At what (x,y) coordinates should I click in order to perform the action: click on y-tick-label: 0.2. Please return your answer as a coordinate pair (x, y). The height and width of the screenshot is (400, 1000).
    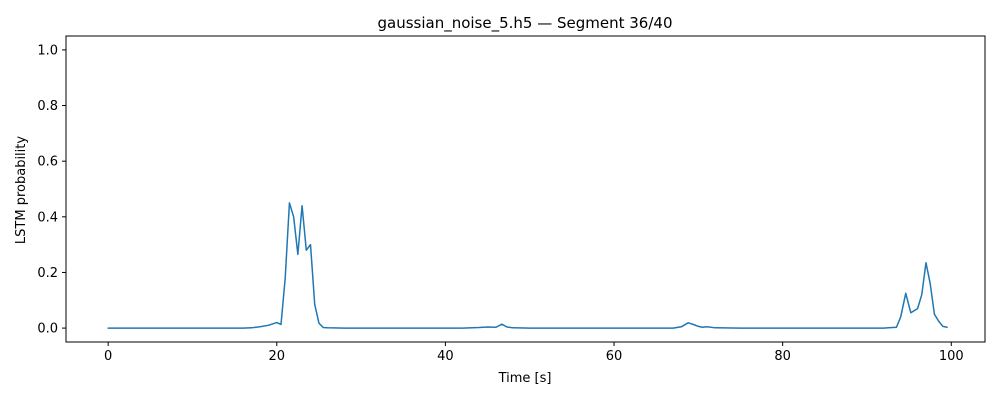
    Looking at the image, I should click on (47, 273).